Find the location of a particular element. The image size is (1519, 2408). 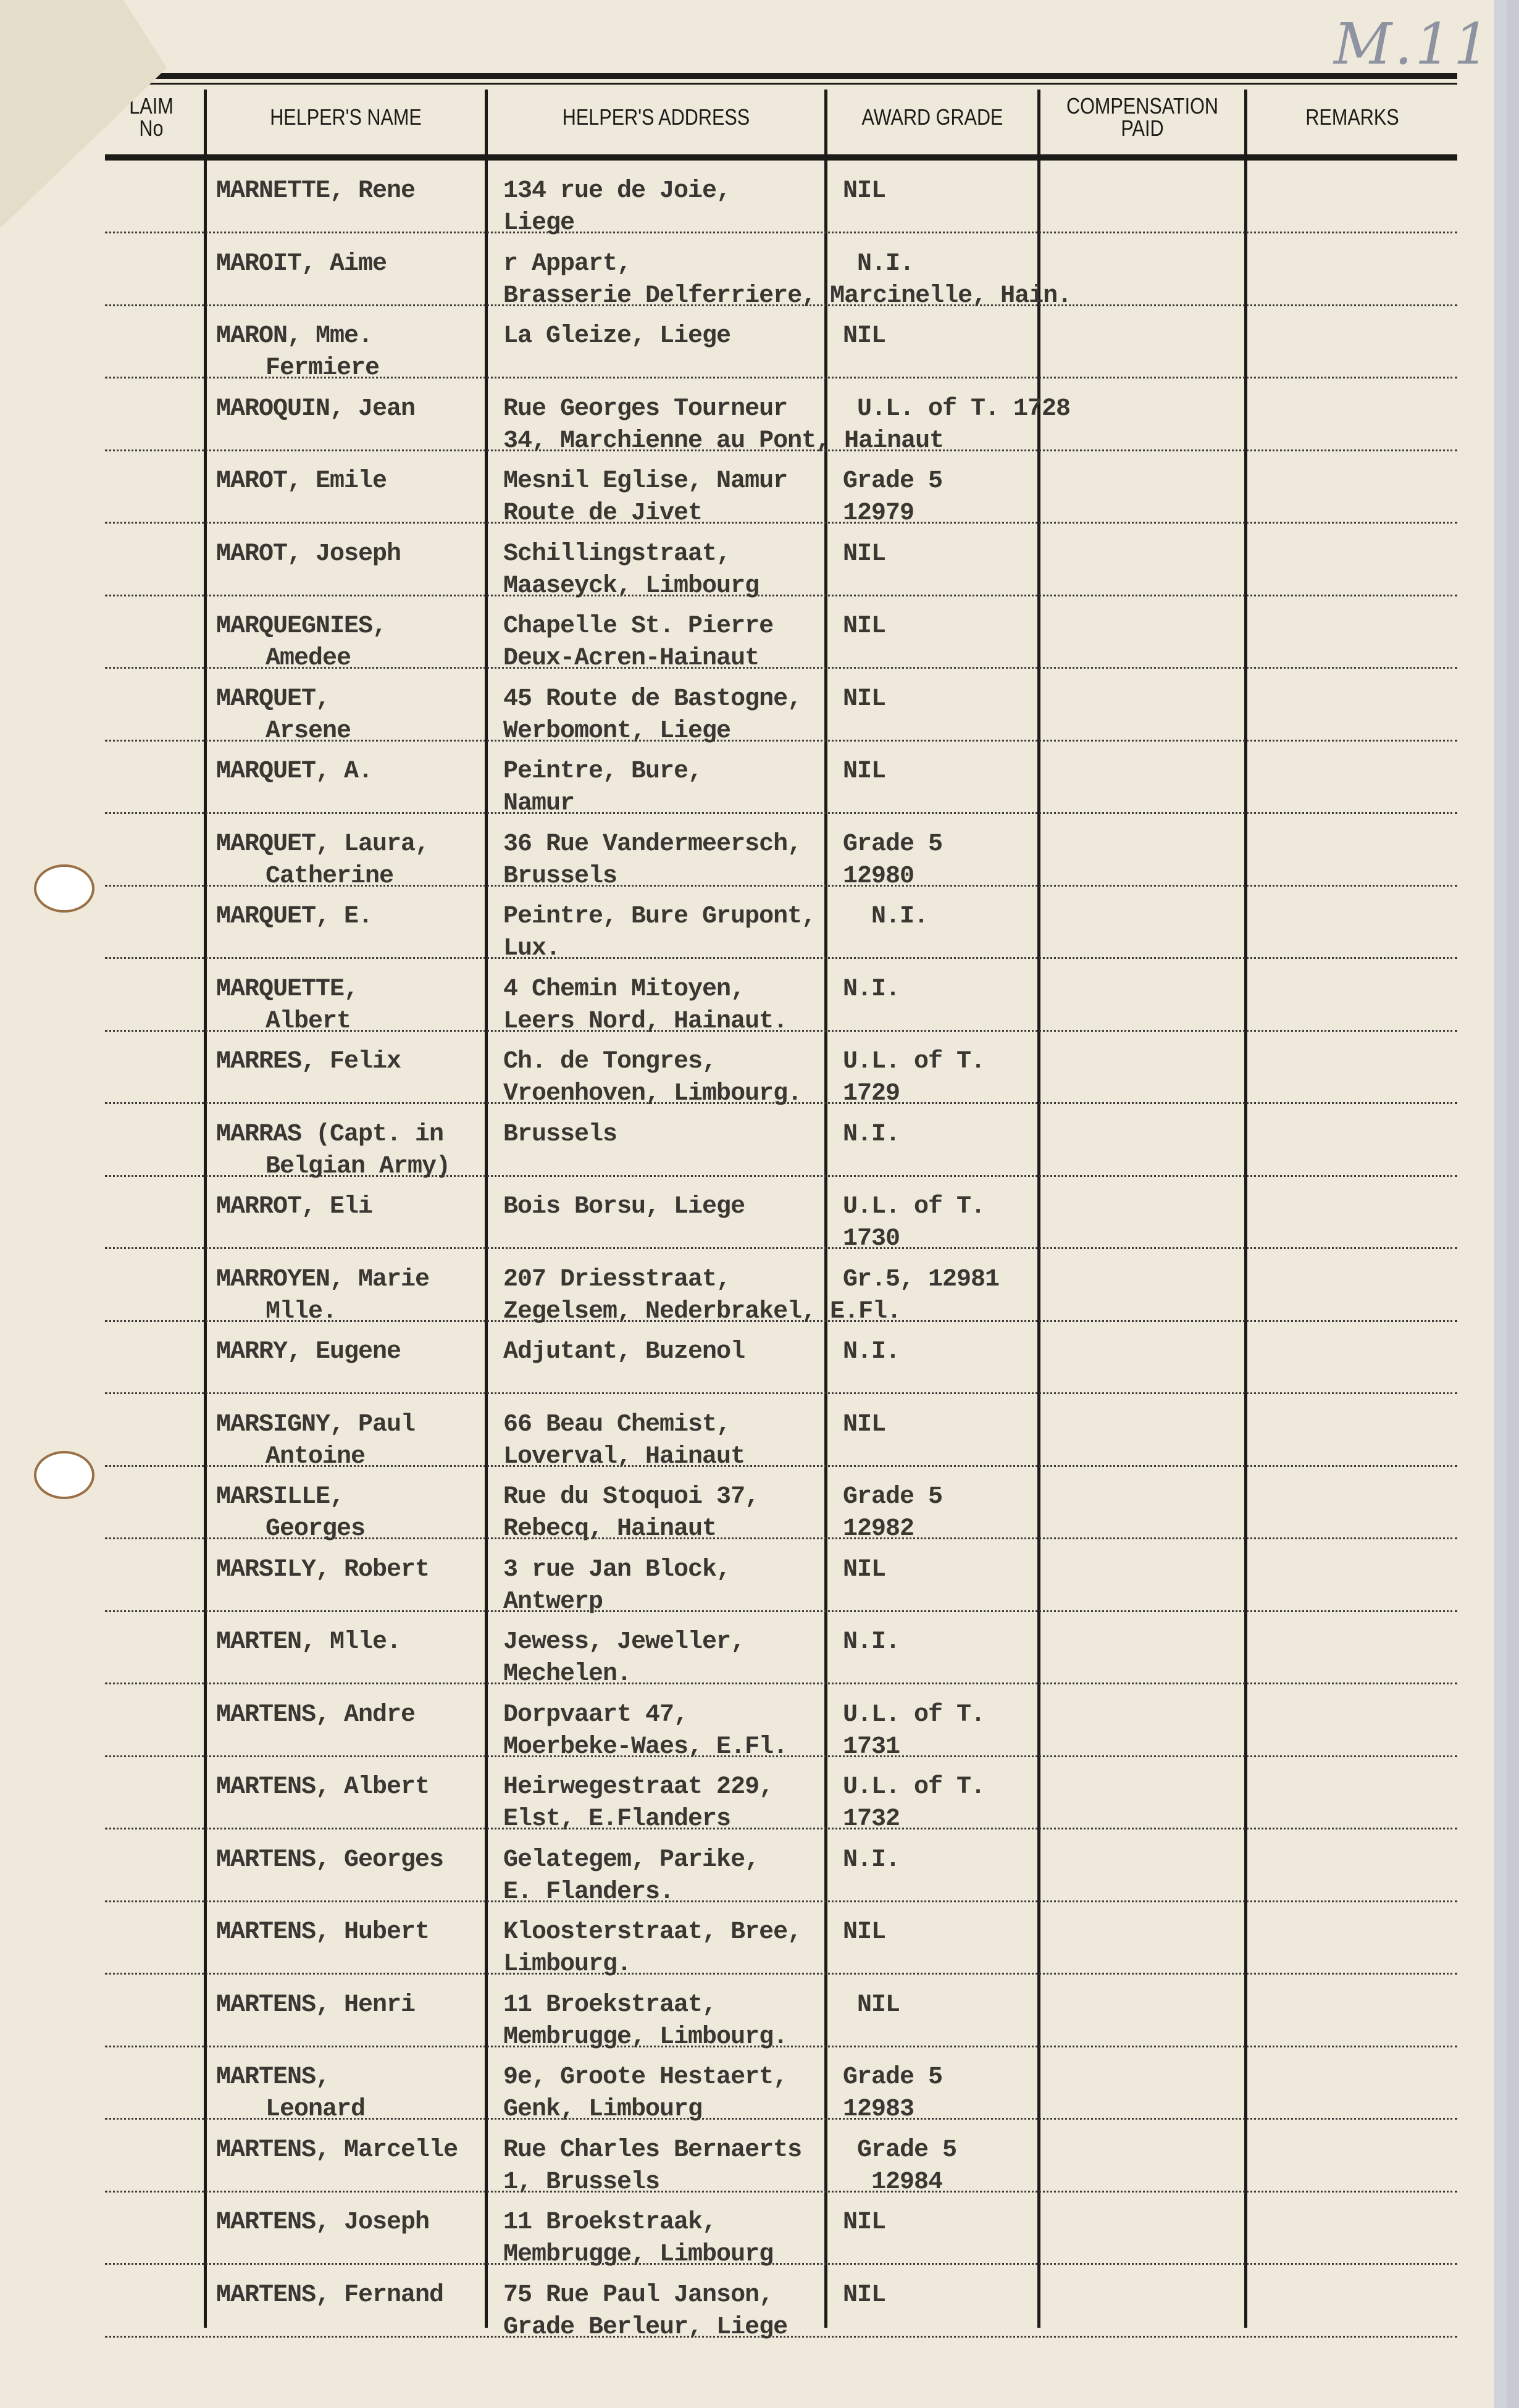

helper-name-line: MAROT, Joseph is located at coordinates (308, 554).